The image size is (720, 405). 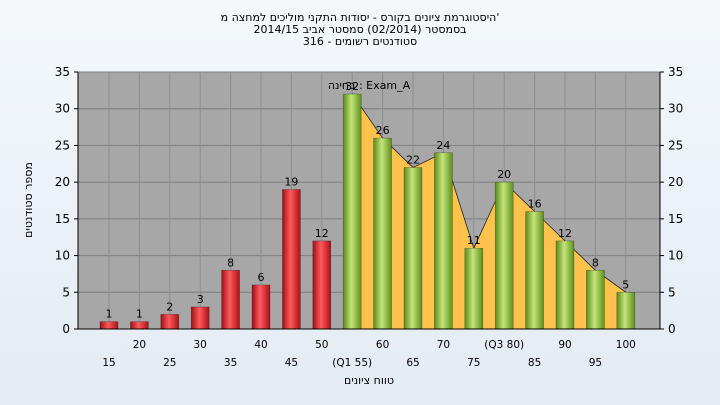 What do you see at coordinates (169, 363) in the screenshot?
I see `x-tick-label-2: 25` at bounding box center [169, 363].